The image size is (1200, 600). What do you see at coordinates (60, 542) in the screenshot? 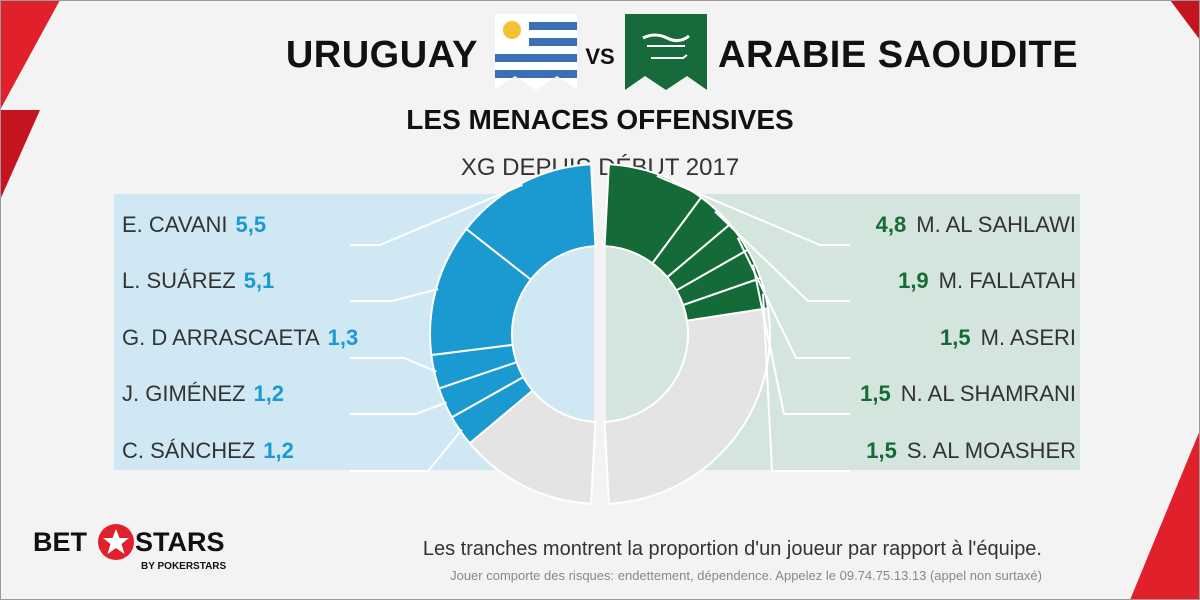
I see `logo-bet-text: BET` at bounding box center [60, 542].